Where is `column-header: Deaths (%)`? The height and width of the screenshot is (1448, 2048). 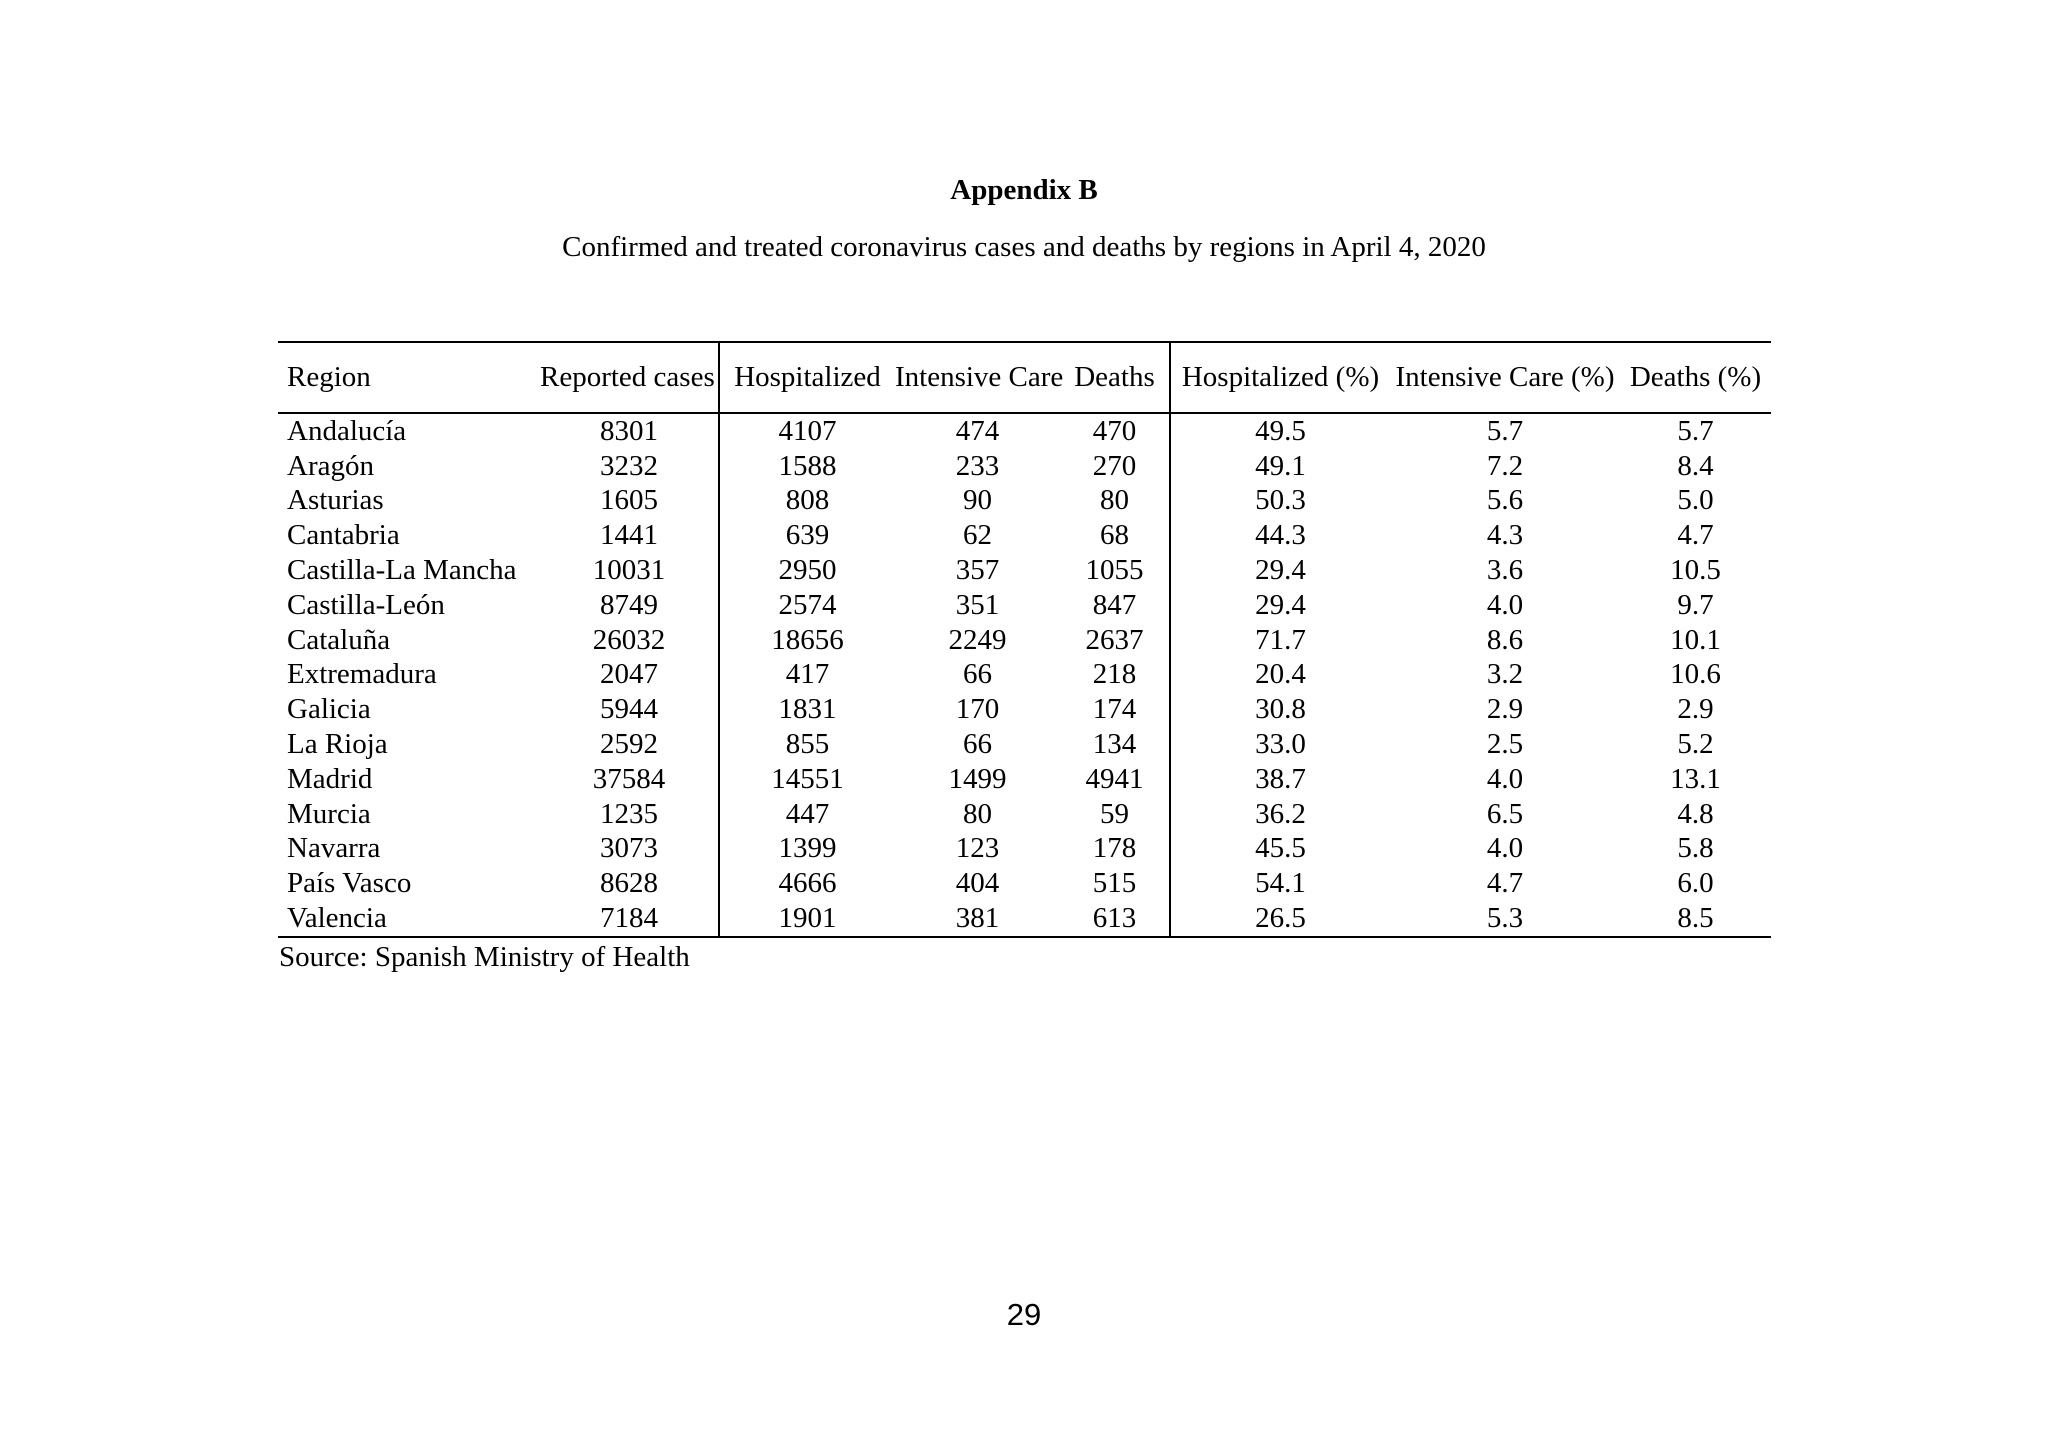
column-header: Deaths (%) is located at coordinates (1695, 377).